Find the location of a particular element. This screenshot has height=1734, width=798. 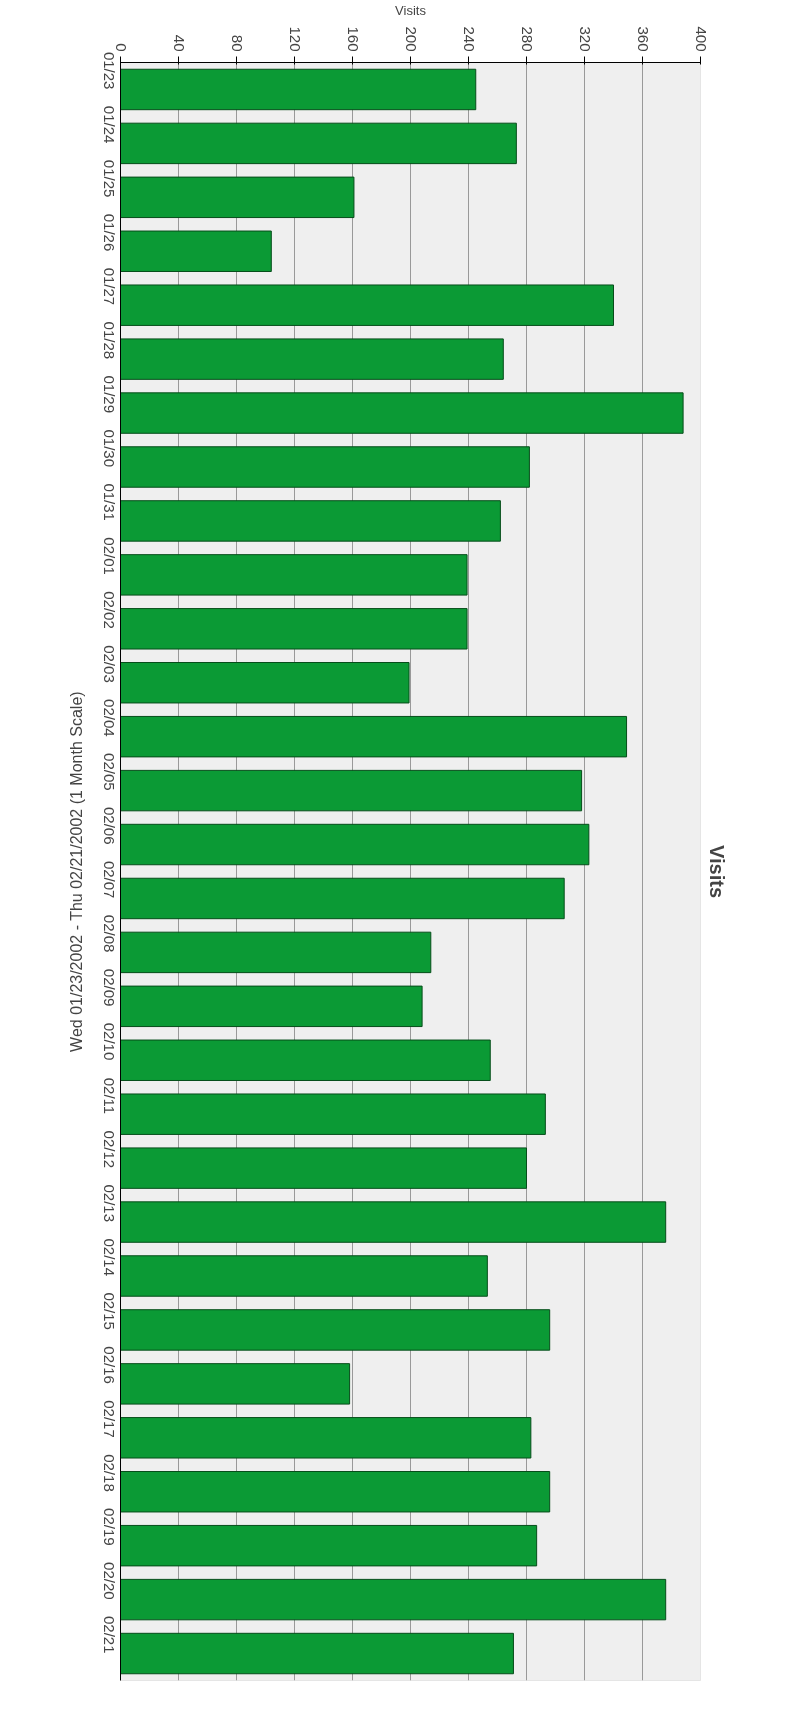

y-tick-label: 01/26 is located at coordinates (109, 232).